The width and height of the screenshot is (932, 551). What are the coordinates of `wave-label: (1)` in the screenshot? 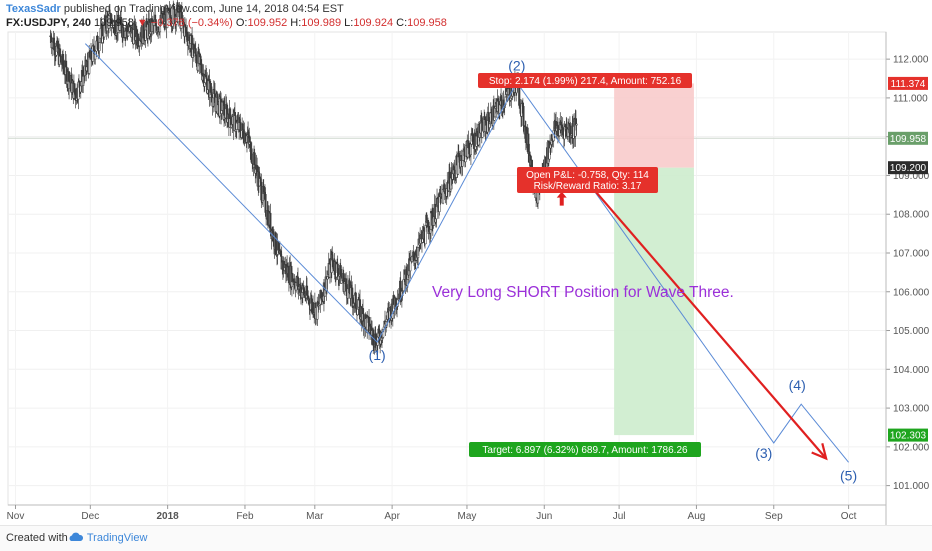 It's located at (377, 355).